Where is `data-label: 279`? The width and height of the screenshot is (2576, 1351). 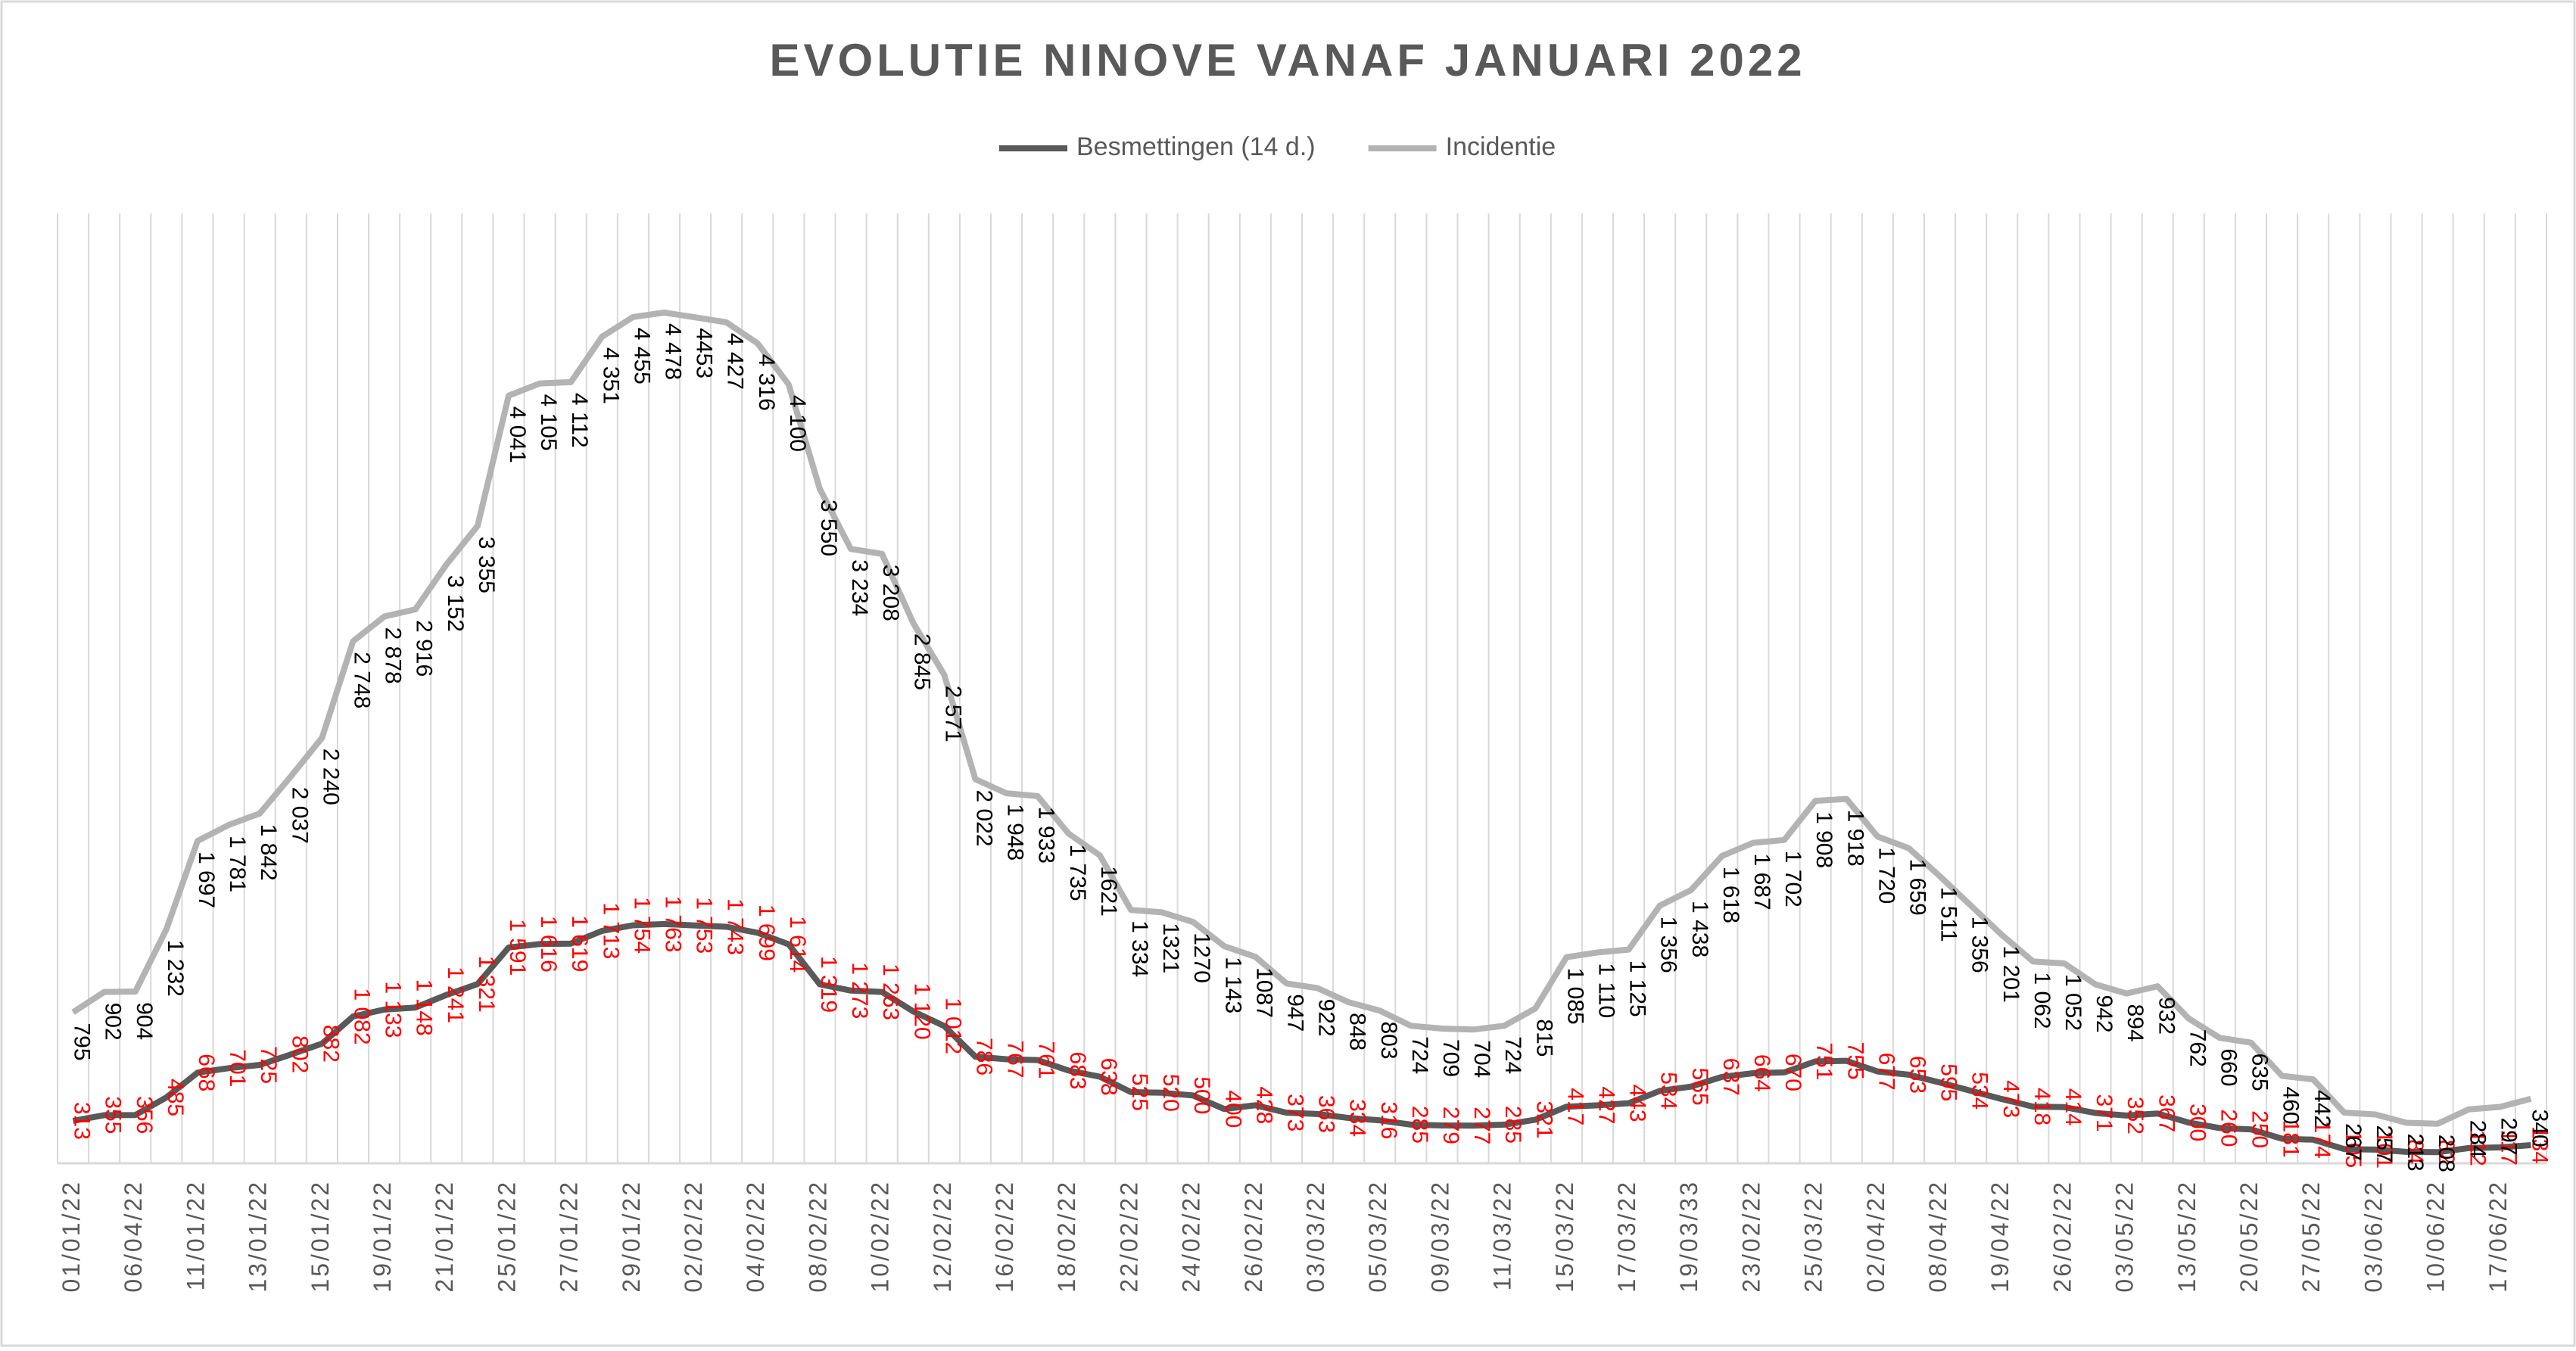
data-label: 279 is located at coordinates (1450, 1125).